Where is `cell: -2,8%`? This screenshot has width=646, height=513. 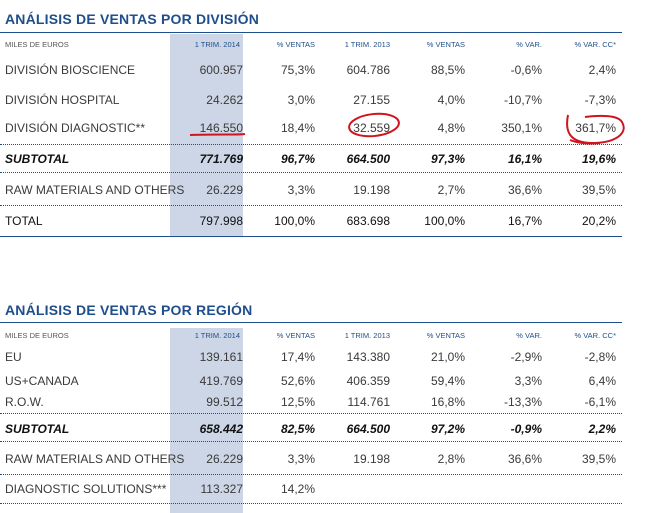 cell: -2,8% is located at coordinates (600, 357).